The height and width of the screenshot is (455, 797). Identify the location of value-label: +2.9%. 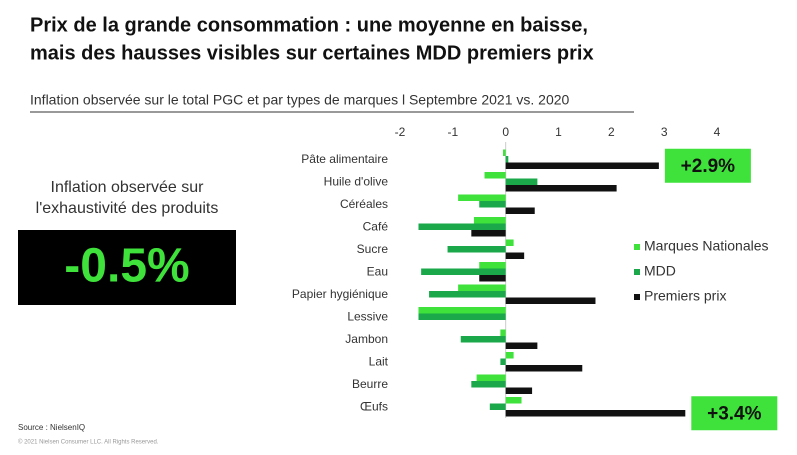
(708, 166).